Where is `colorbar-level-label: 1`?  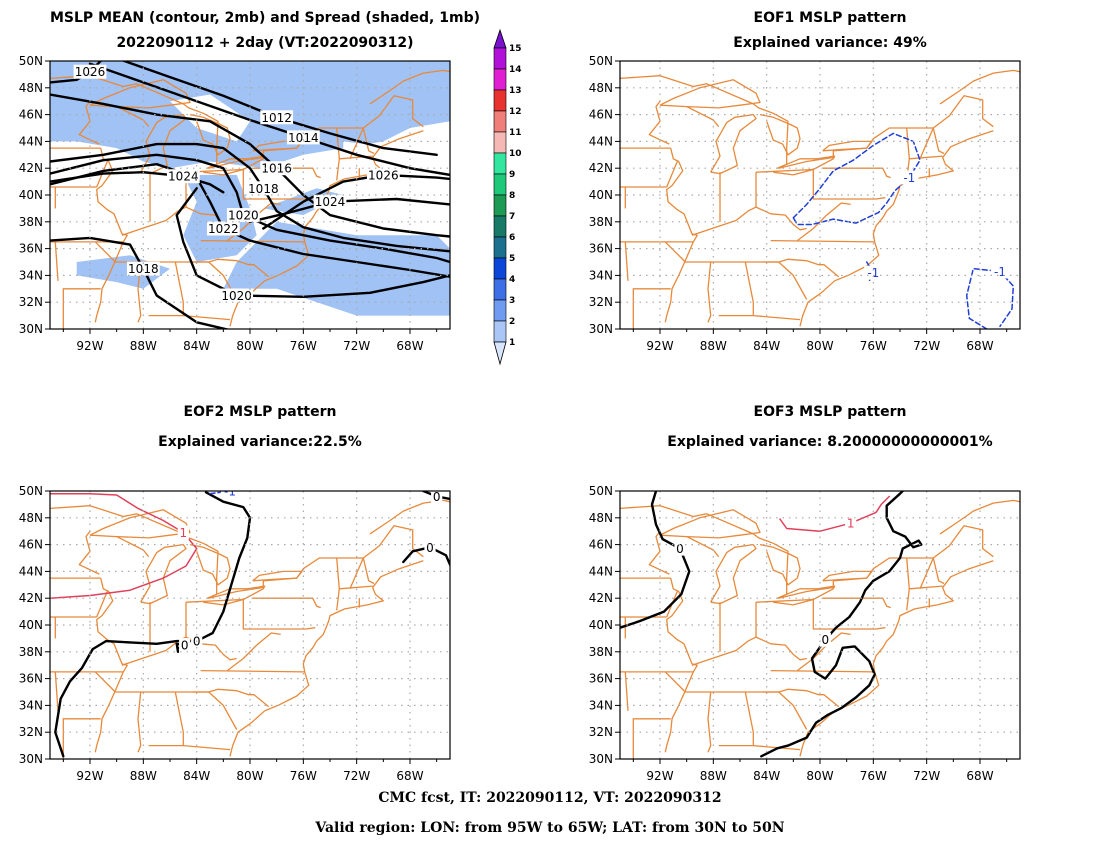
colorbar-level-label: 1 is located at coordinates (512, 343).